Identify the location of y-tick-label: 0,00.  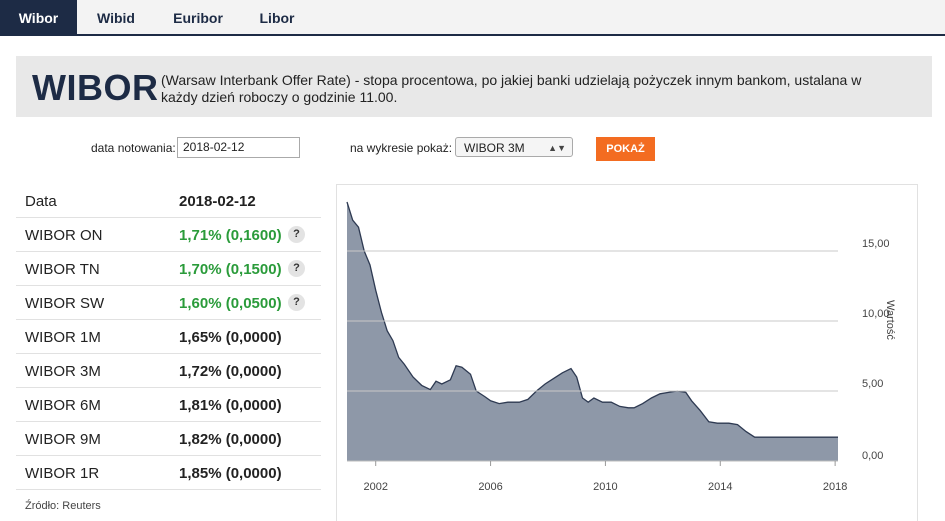
(872, 456).